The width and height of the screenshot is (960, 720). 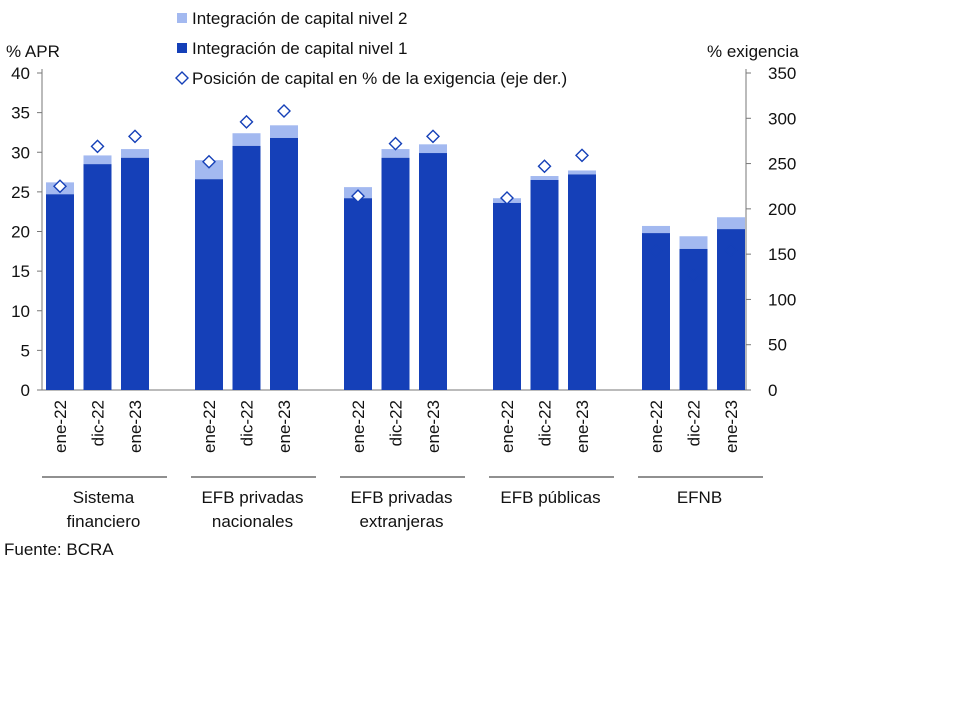 What do you see at coordinates (20, 192) in the screenshot?
I see `y-left-tick-label: 25` at bounding box center [20, 192].